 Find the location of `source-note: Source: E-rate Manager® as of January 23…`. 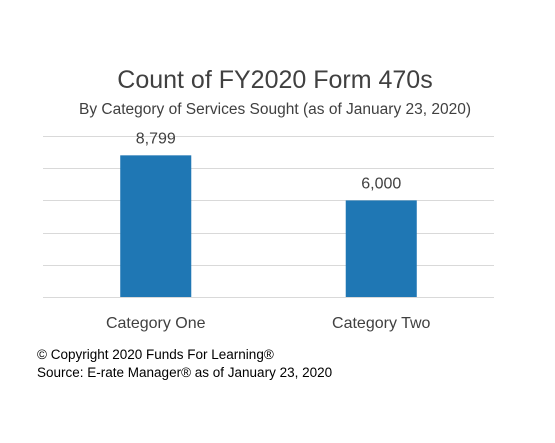

source-note: Source: E-rate Manager® as of January 23… is located at coordinates (185, 372).